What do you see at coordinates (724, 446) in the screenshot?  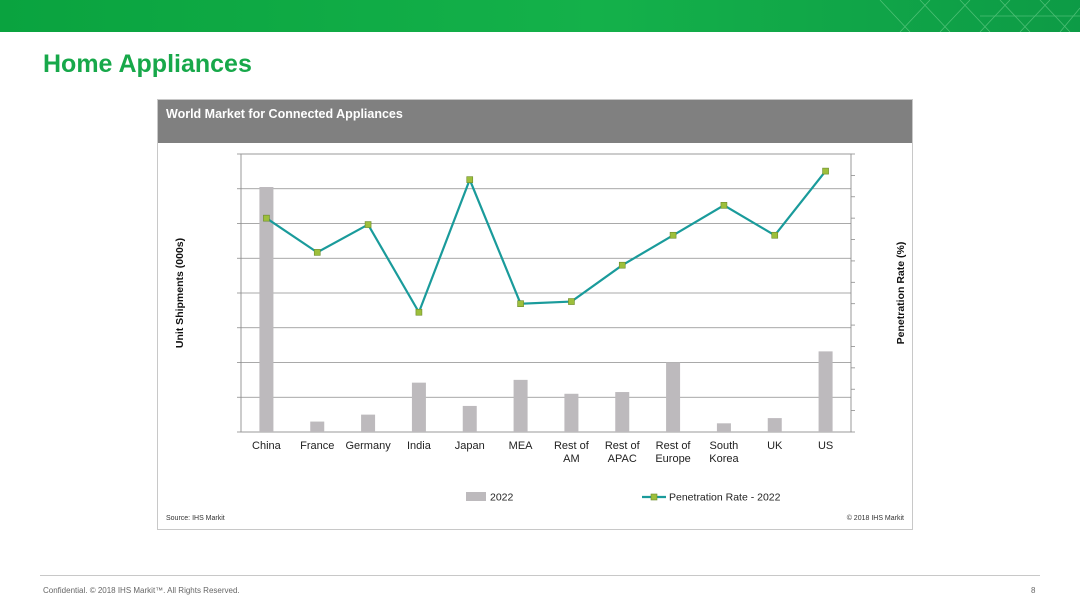 I see `x-tick-label-line: South` at bounding box center [724, 446].